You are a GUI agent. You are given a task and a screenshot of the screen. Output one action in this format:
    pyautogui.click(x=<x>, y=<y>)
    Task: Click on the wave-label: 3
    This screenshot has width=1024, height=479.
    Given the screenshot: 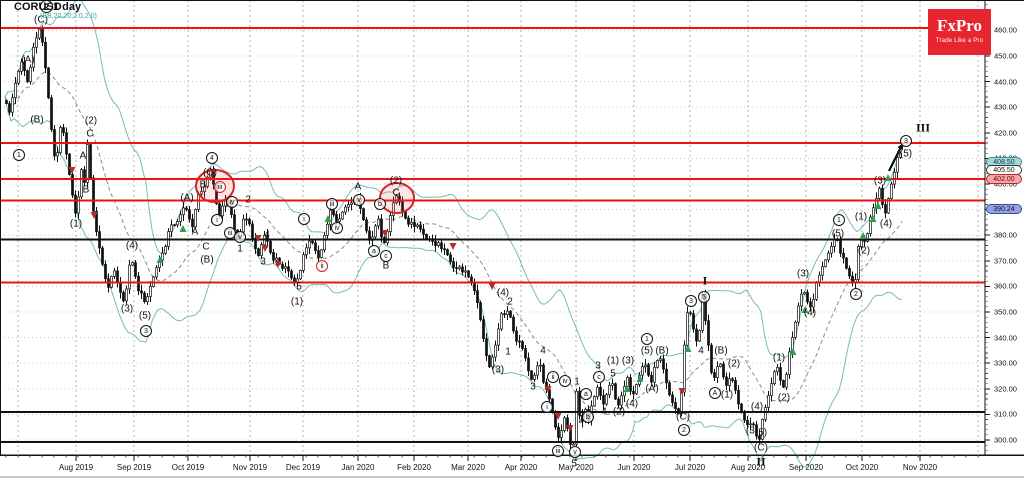 What is the action you would take?
    pyautogui.click(x=146, y=331)
    